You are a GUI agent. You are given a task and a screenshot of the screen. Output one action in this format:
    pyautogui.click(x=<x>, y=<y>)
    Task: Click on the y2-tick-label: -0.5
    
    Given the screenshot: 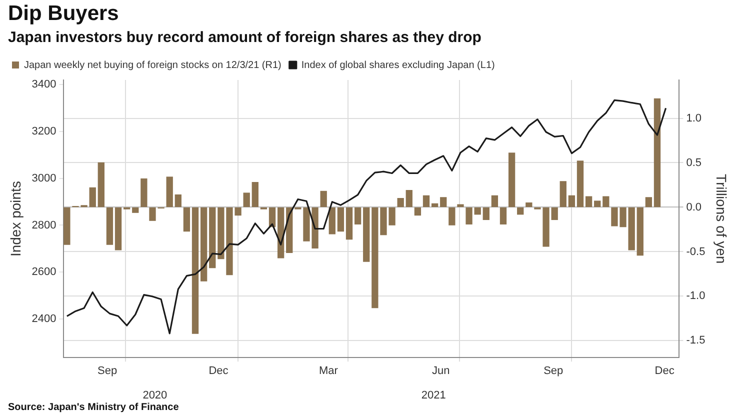 What is the action you would take?
    pyautogui.click(x=696, y=252)
    